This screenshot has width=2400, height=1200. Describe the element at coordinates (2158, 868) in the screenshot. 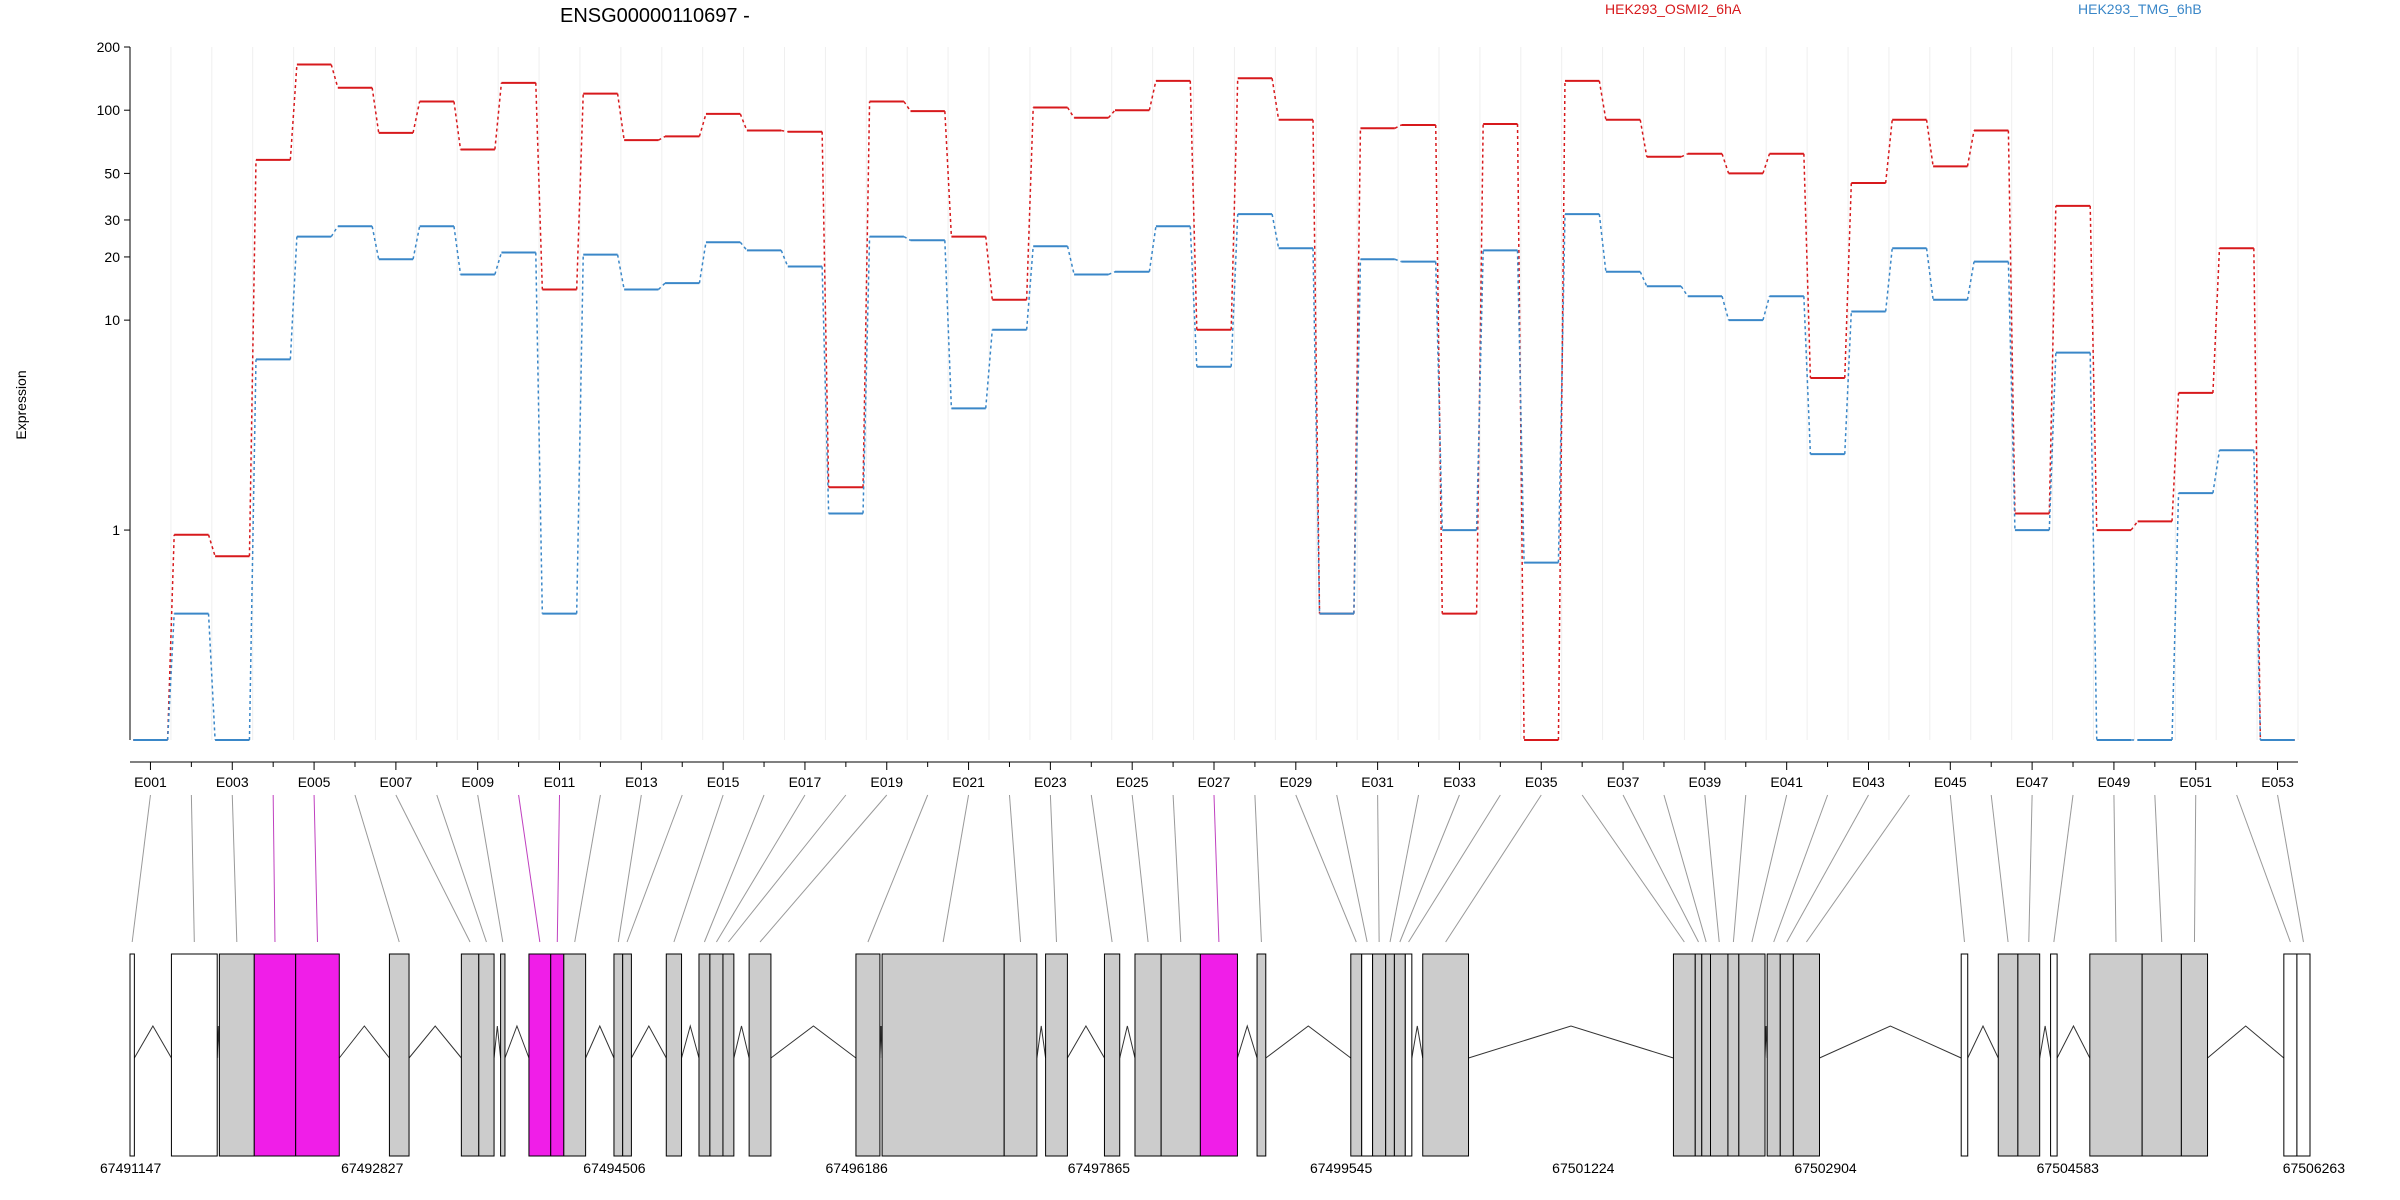

I see `connector-E050` at that location.